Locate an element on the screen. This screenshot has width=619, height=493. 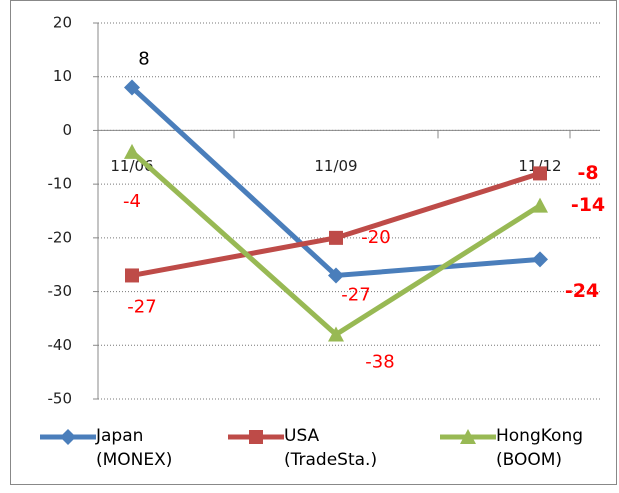
y-tick-label: 20 is located at coordinates (62, 23).